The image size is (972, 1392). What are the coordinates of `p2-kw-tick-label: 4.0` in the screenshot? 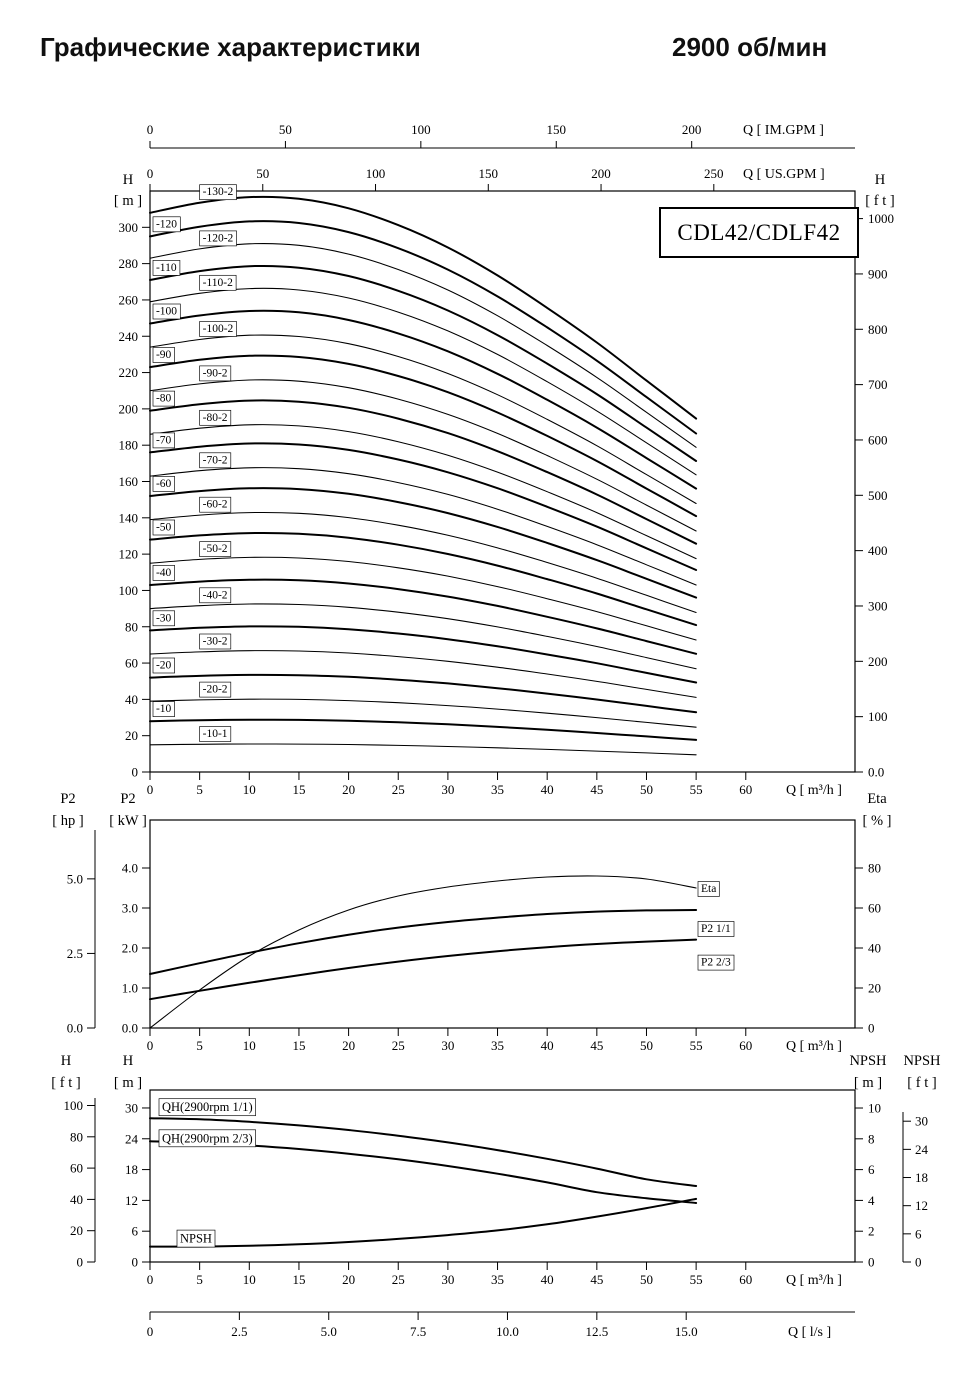 It's located at (130, 868).